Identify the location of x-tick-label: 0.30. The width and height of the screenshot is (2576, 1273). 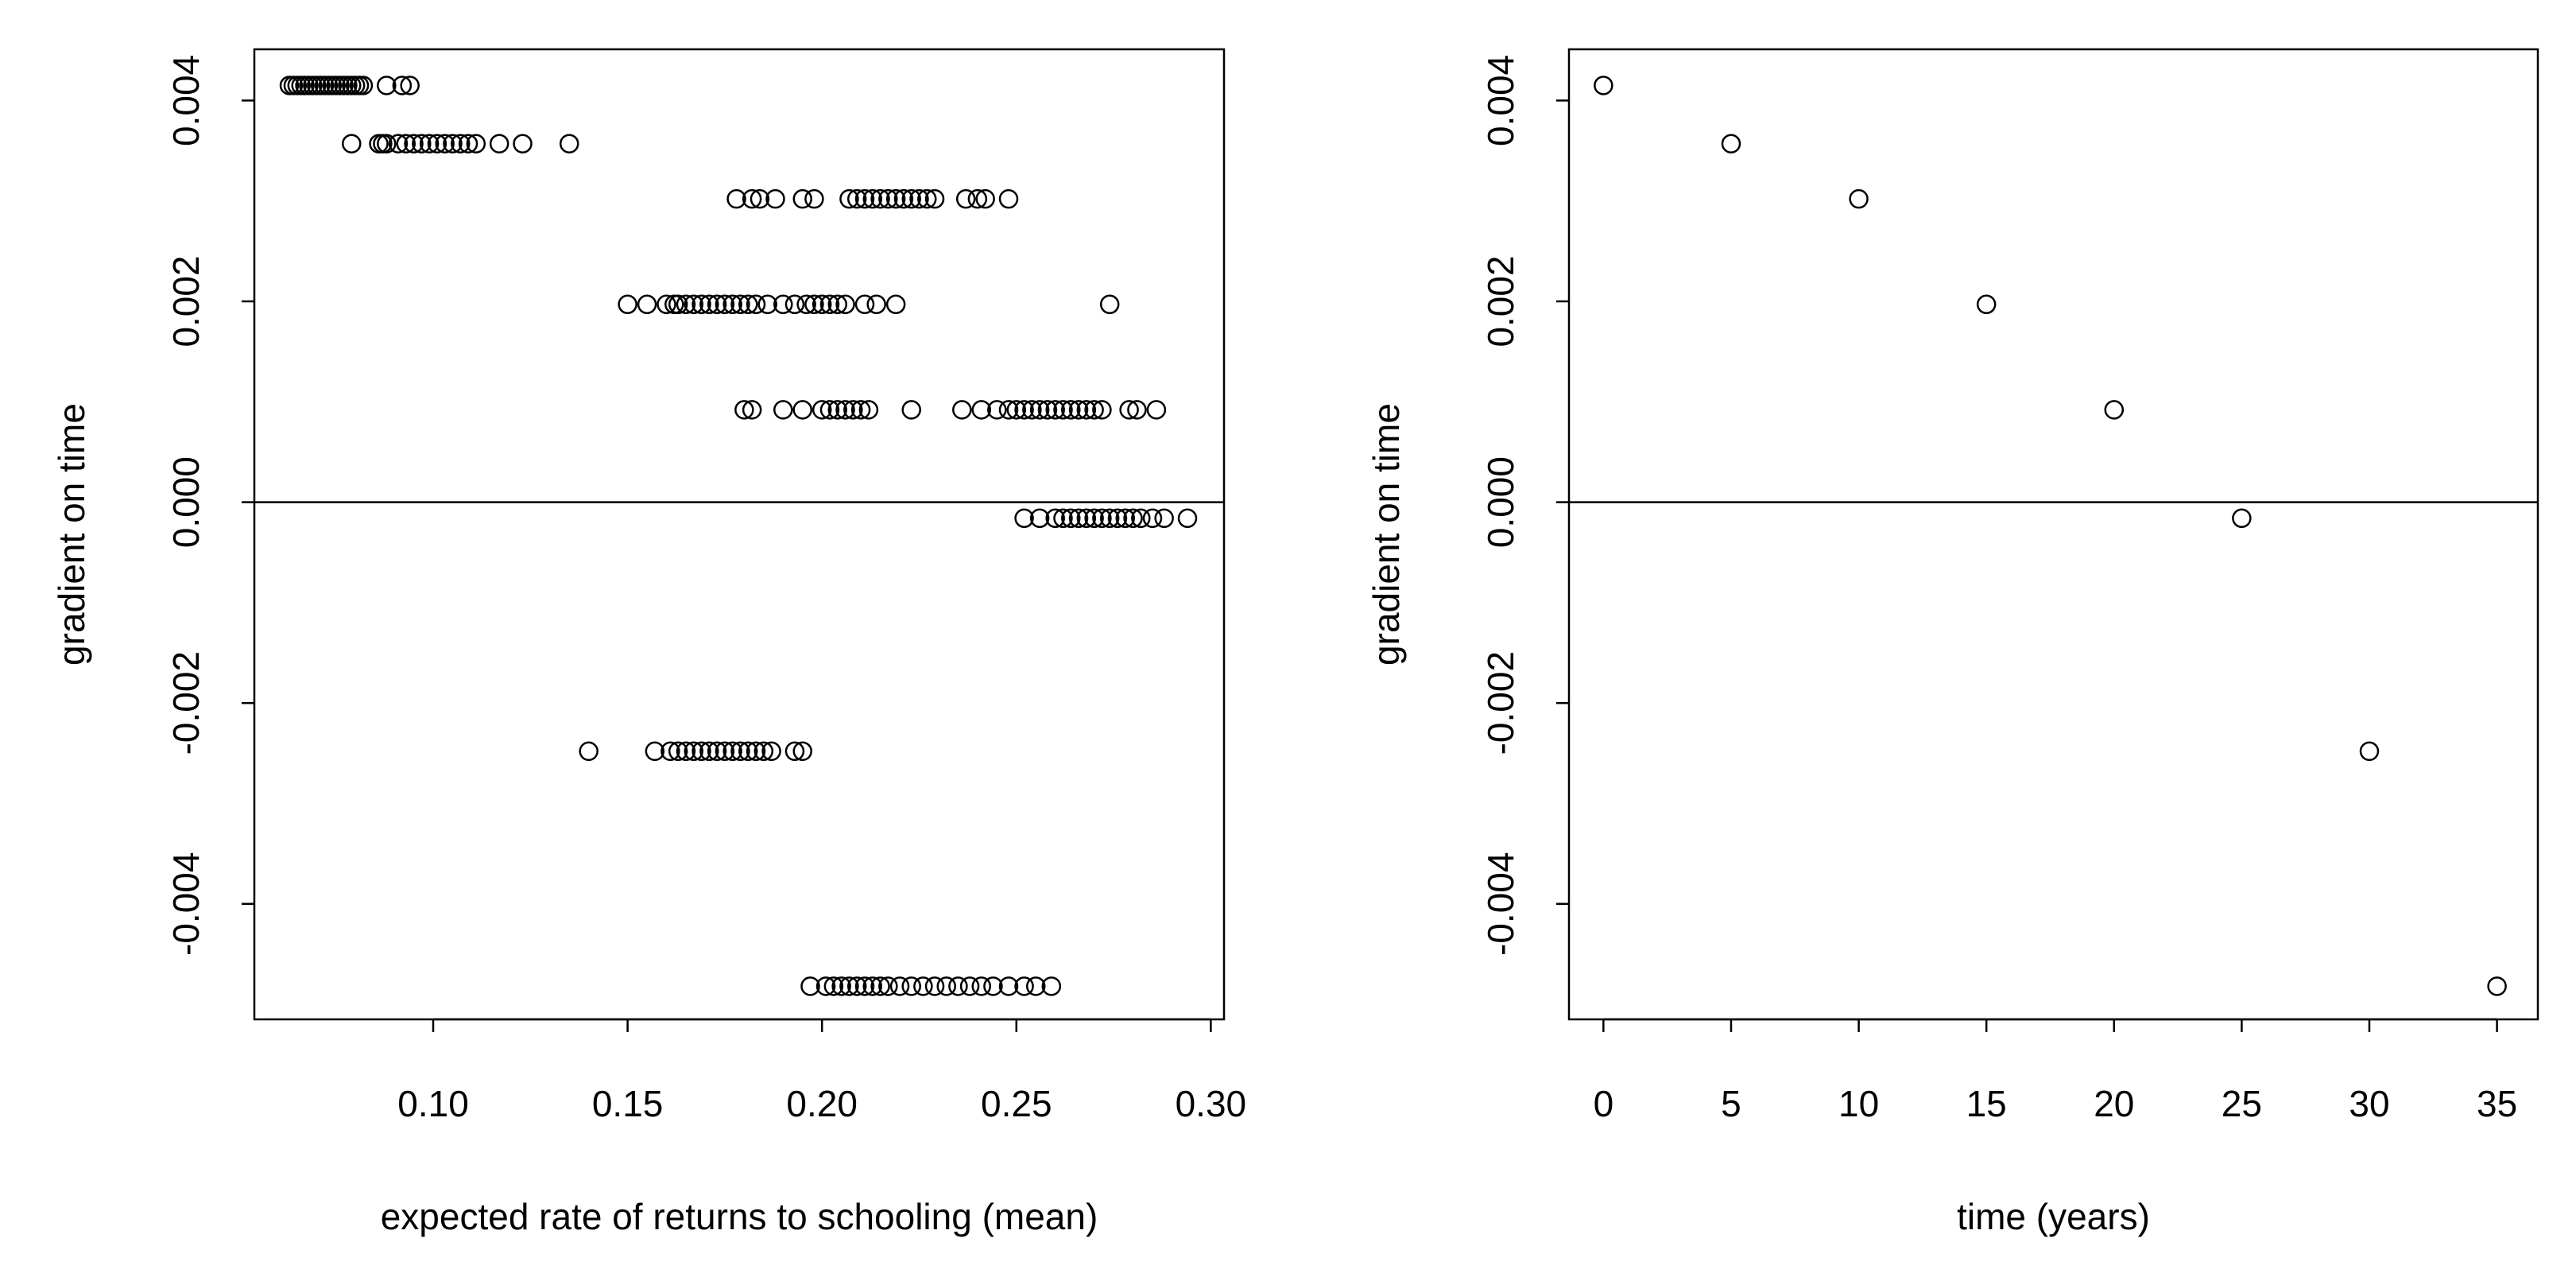
(1211, 1103).